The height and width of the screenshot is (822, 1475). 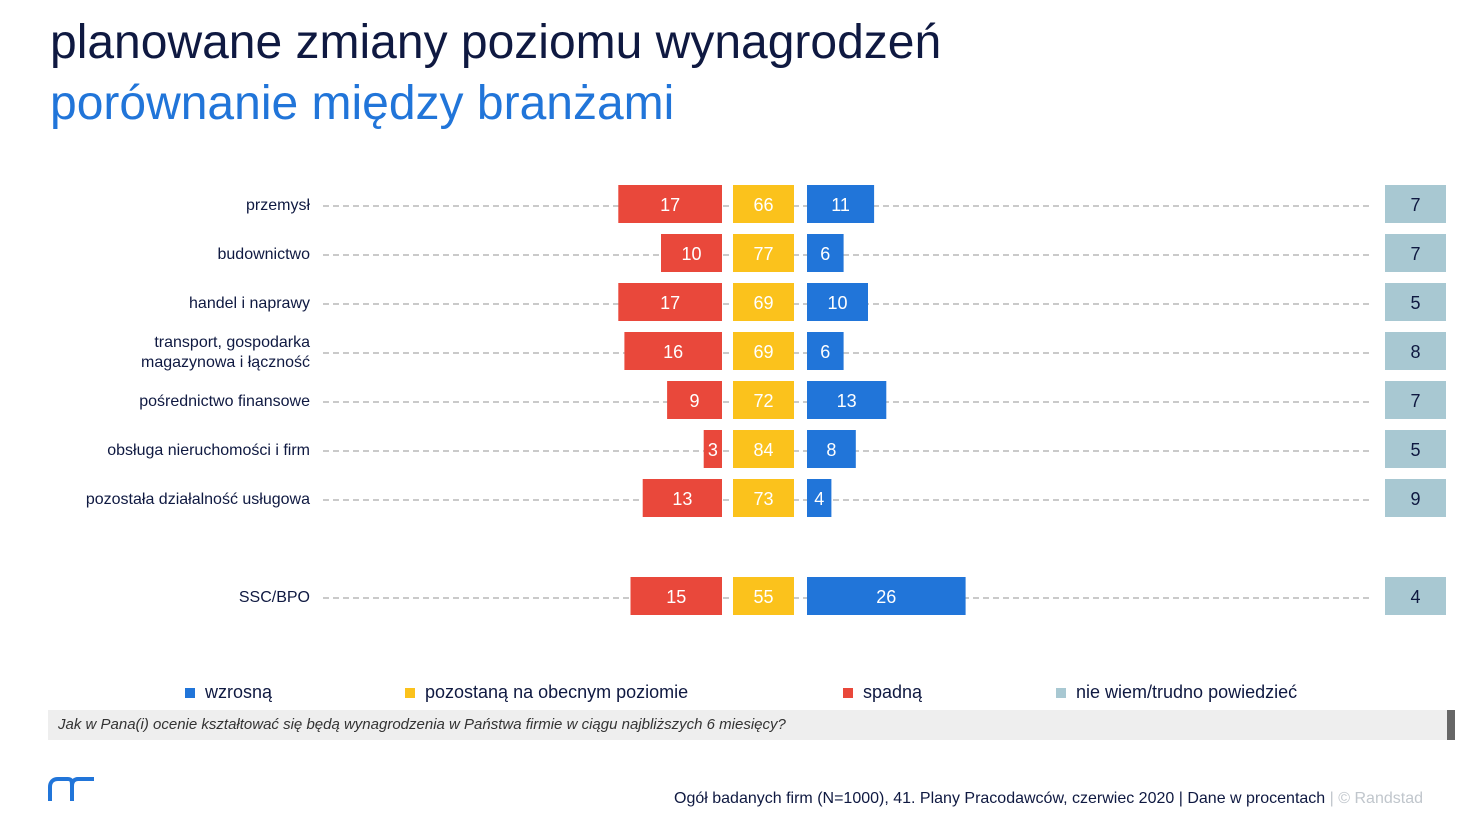 I want to click on legend-item-nie-wiem: nie wiem/trudno powiedzieć, so click(x=1176, y=692).